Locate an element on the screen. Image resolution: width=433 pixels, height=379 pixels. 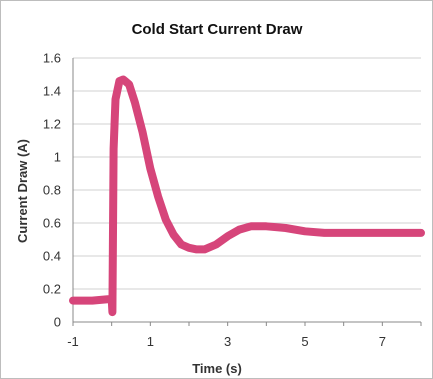
y-tick-label: 1.2 is located at coordinates (52, 124).